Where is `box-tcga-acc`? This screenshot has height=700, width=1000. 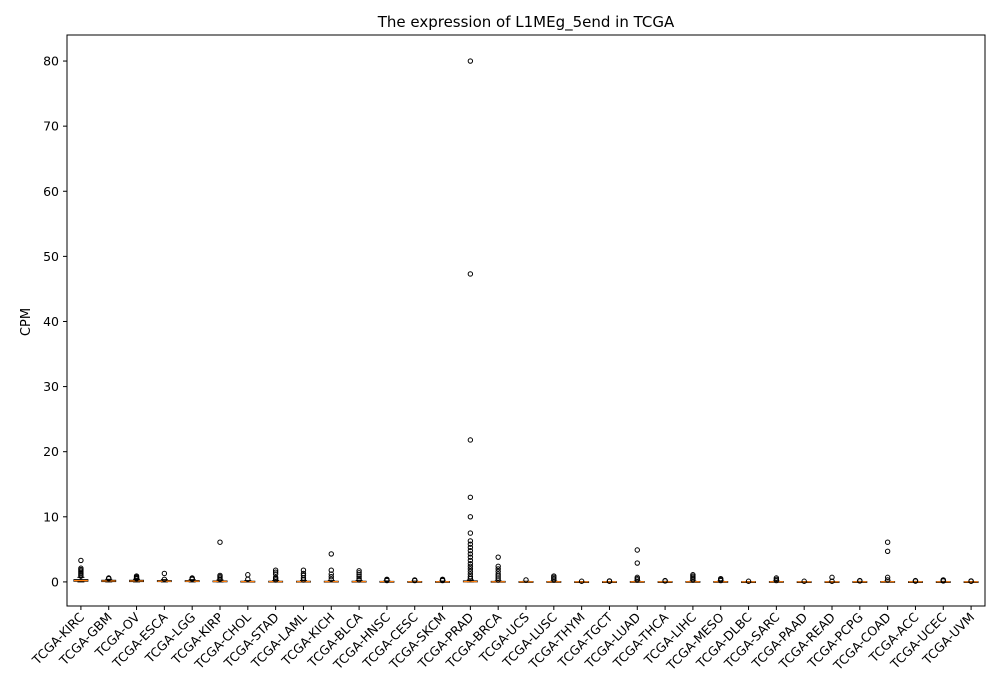
box-tcga-acc is located at coordinates (915, 580).